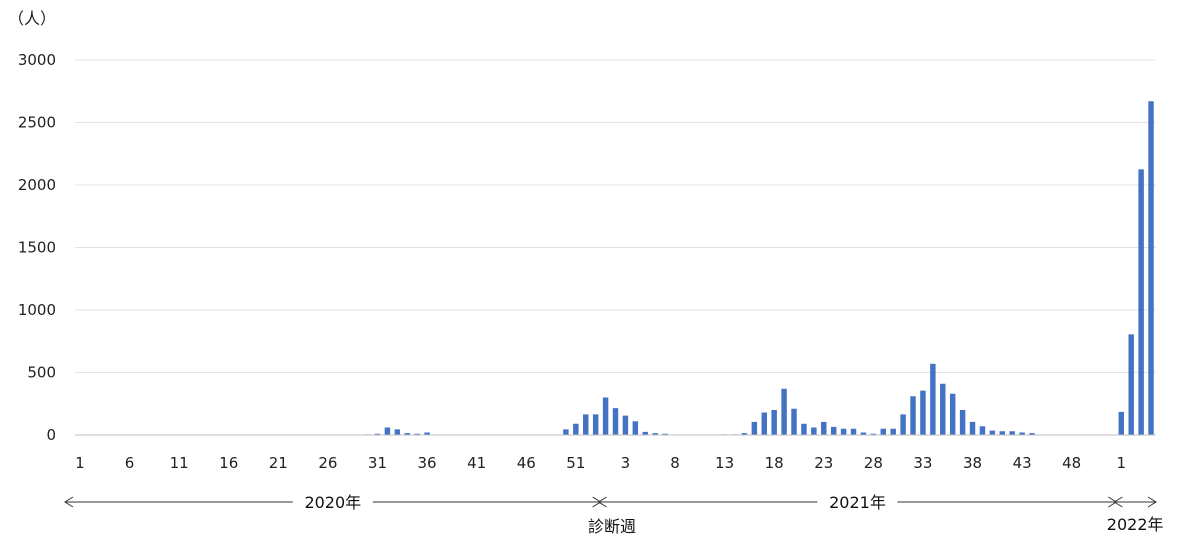  Describe the element at coordinates (774, 463) in the screenshot. I see `x-tick-label: 18` at that location.